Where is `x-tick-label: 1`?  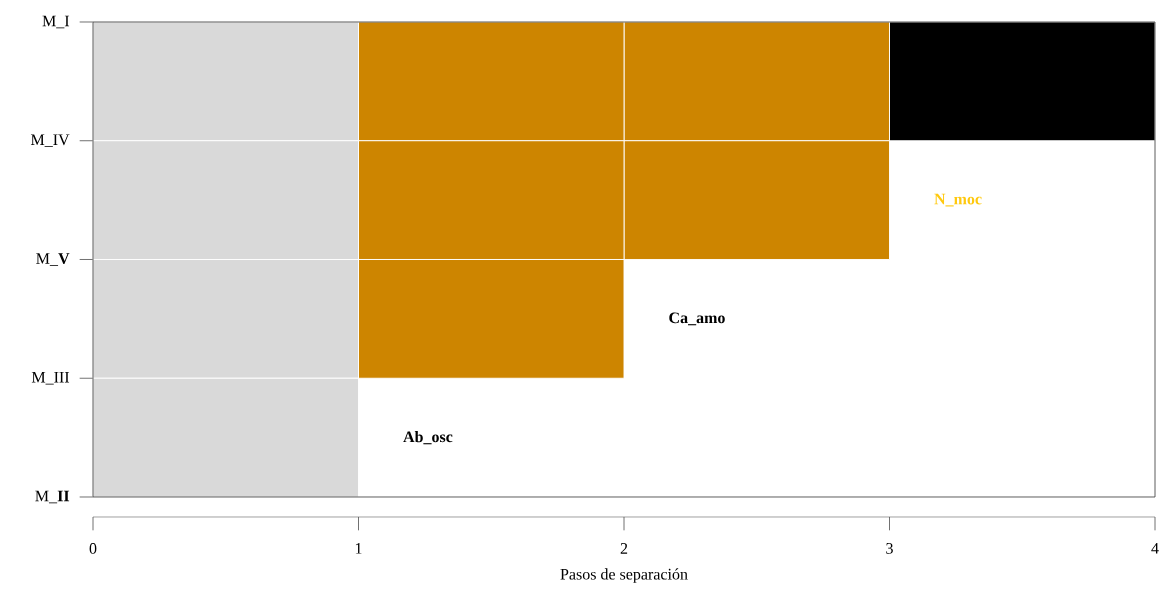 x-tick-label: 1 is located at coordinates (358, 548).